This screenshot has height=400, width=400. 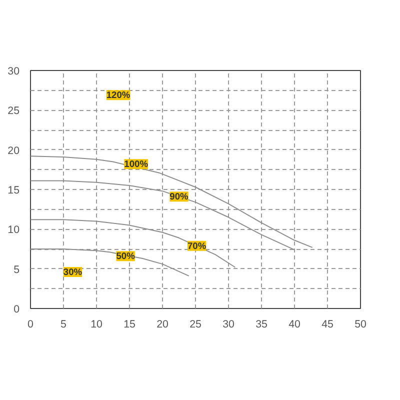 What do you see at coordinates (360, 324) in the screenshot?
I see `x-tick-label: 50` at bounding box center [360, 324].